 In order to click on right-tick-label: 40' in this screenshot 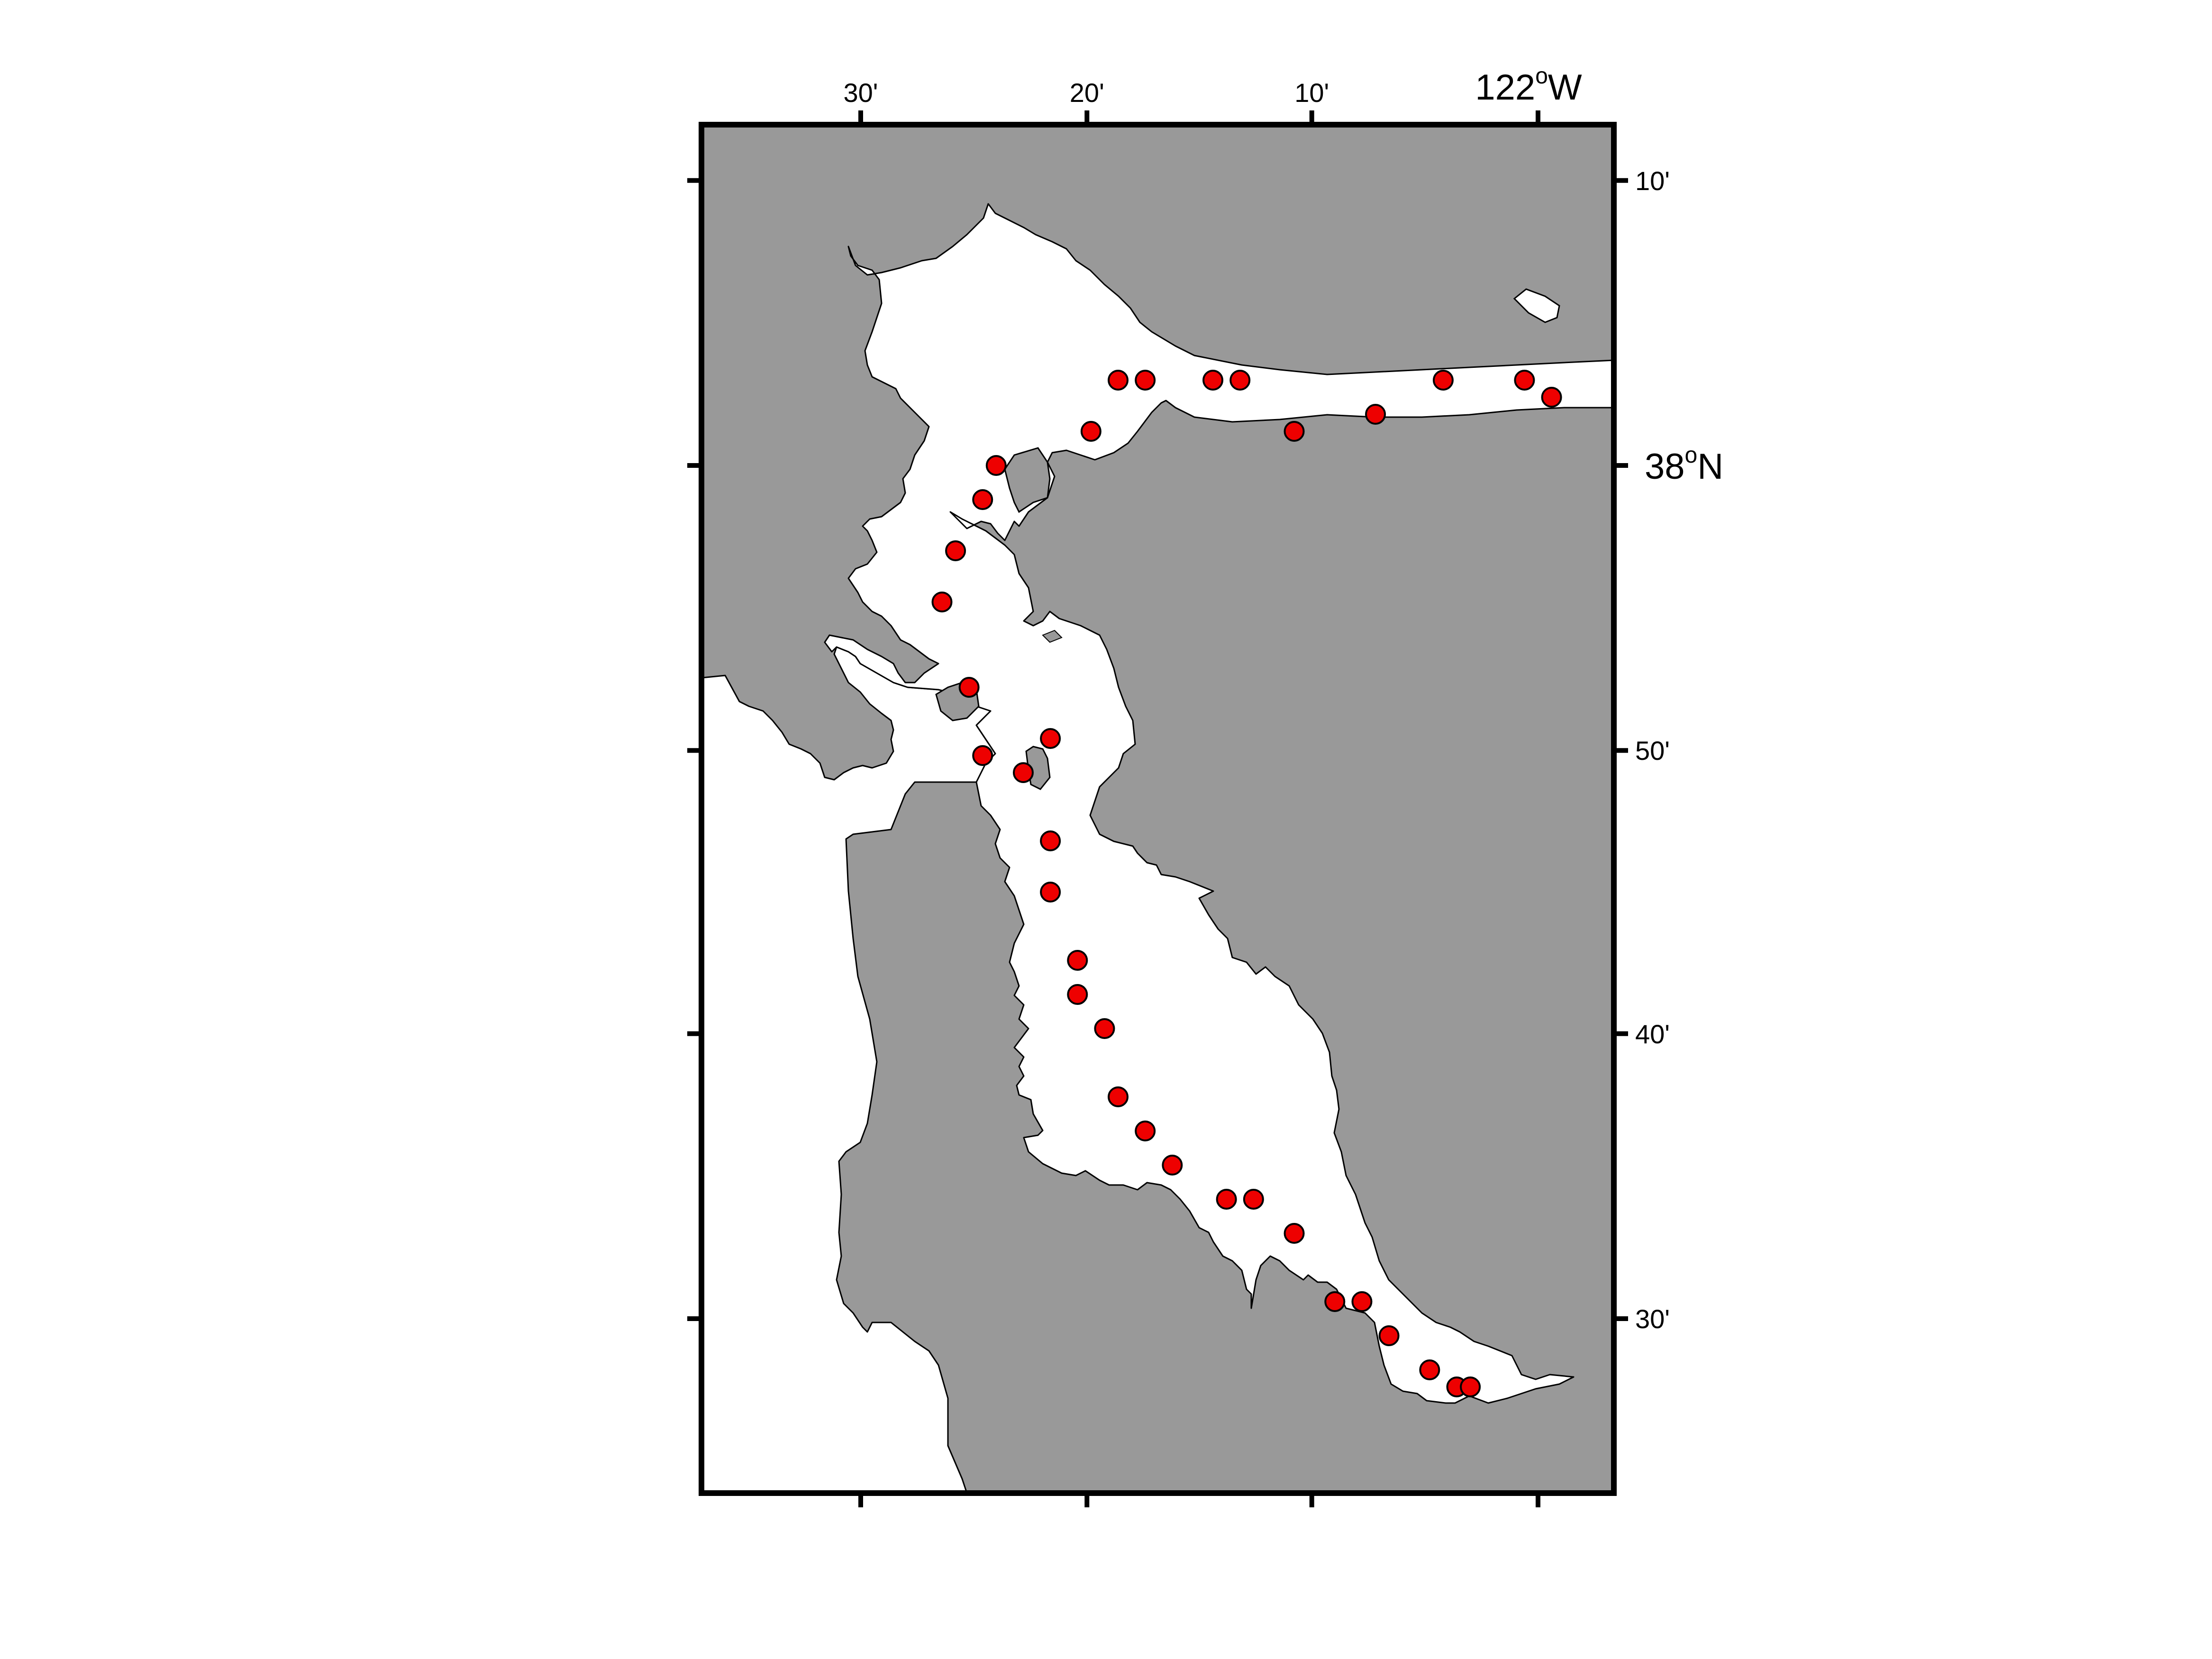, I will do `click(1652, 1034)`.